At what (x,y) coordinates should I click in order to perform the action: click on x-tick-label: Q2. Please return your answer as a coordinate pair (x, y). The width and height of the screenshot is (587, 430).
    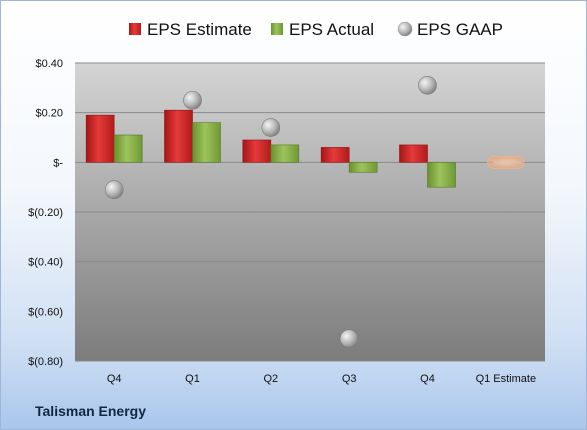
    Looking at the image, I should click on (270, 379).